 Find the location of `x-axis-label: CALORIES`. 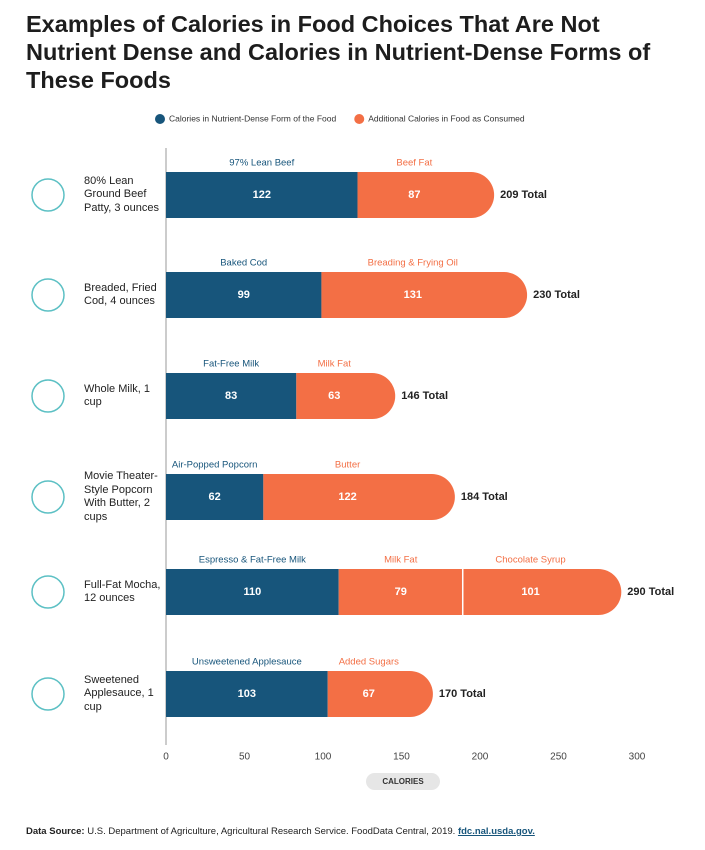

x-axis-label: CALORIES is located at coordinates (403, 781).